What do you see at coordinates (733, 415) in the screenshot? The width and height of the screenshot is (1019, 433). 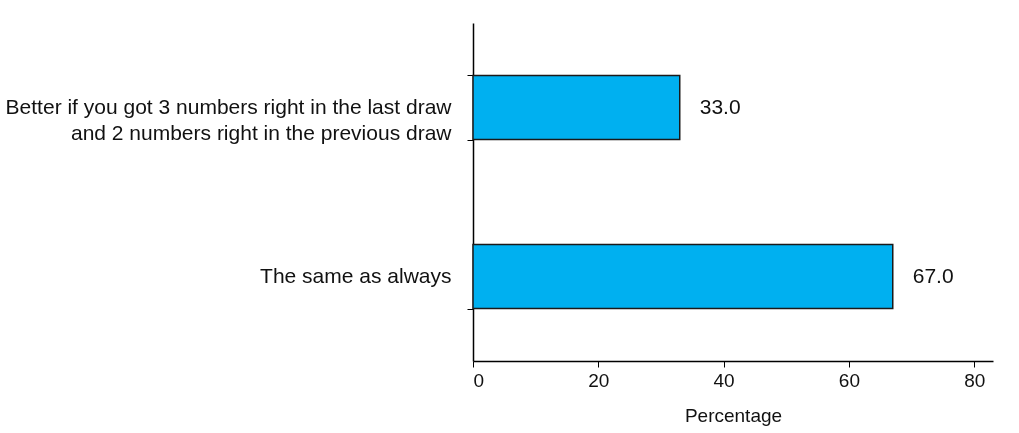 I see `x-axis-title: Percentage` at bounding box center [733, 415].